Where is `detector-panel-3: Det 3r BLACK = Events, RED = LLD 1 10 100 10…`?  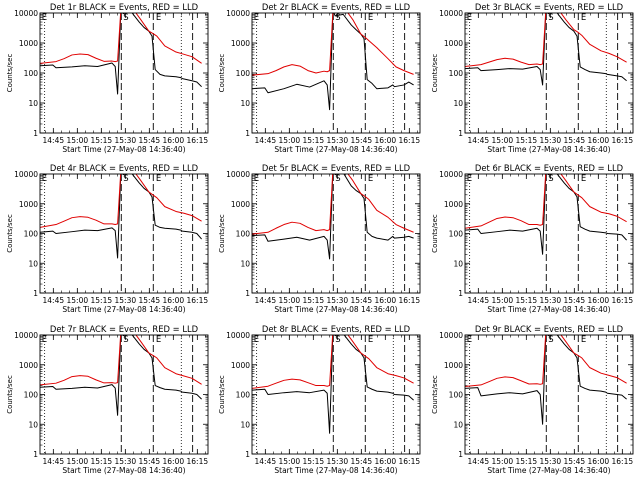
detector-panel-3: Det 3r BLACK = Events, RED = LLD 1 10 100 10… is located at coordinates (532, 78).